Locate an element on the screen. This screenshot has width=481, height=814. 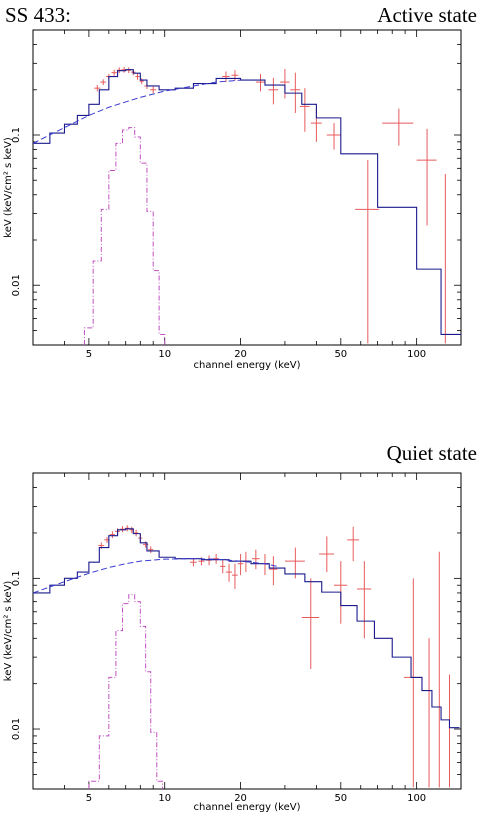
source-label: SS 433: is located at coordinates (38, 15).